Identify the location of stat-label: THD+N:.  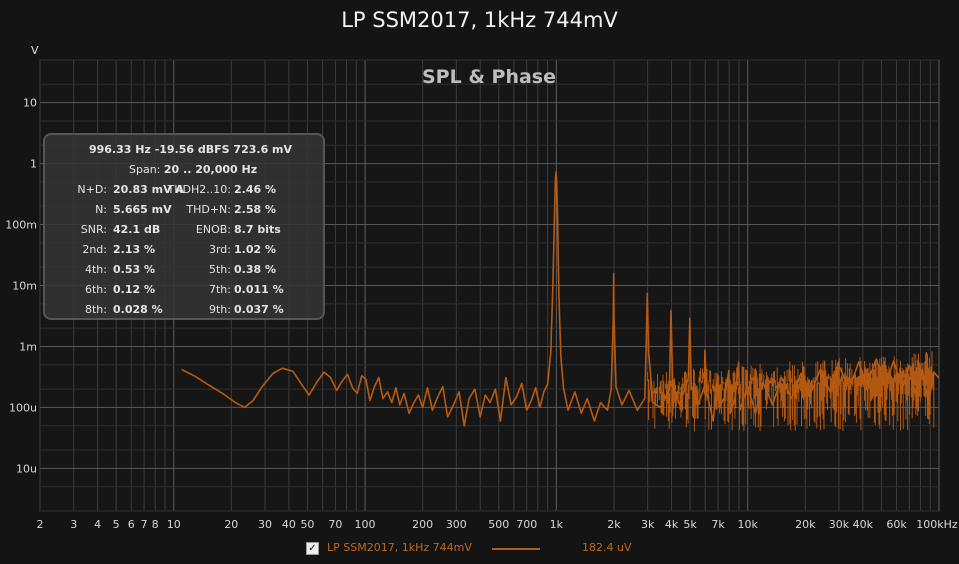
(208, 209).